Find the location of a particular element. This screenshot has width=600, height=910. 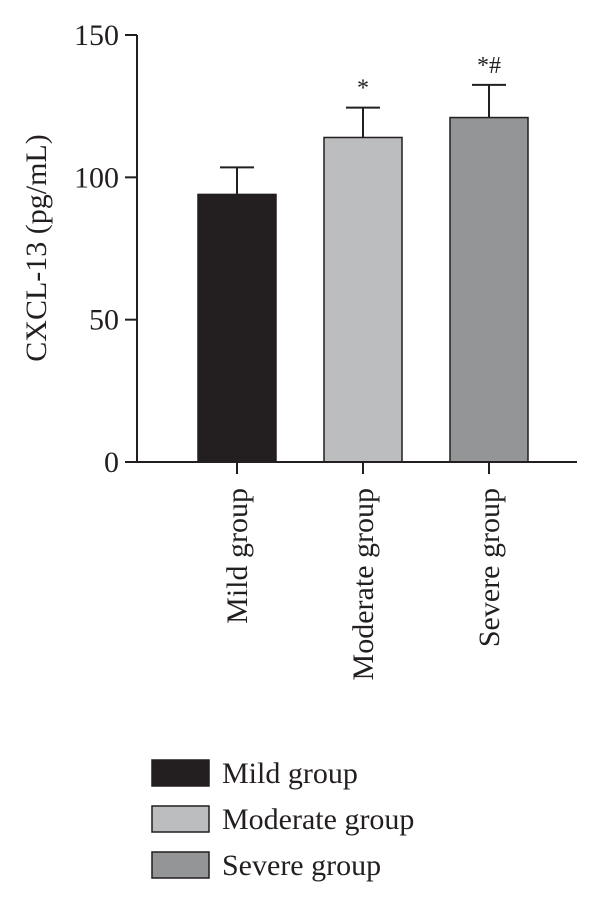

y-tick-label: 50 is located at coordinates (104, 320).